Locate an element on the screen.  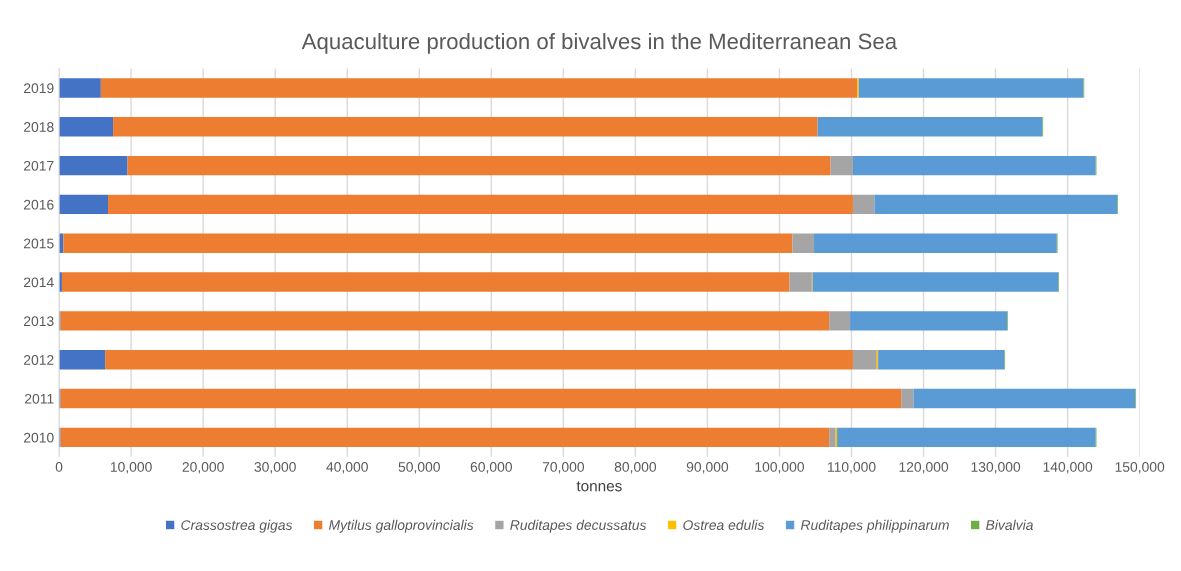
x-tick-label: 100,000 is located at coordinates (780, 468).